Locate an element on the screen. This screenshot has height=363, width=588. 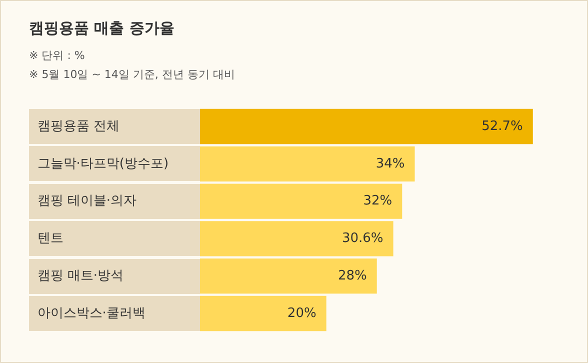
chart-title: 캠핑용품 매출 증가율 is located at coordinates (101, 28).